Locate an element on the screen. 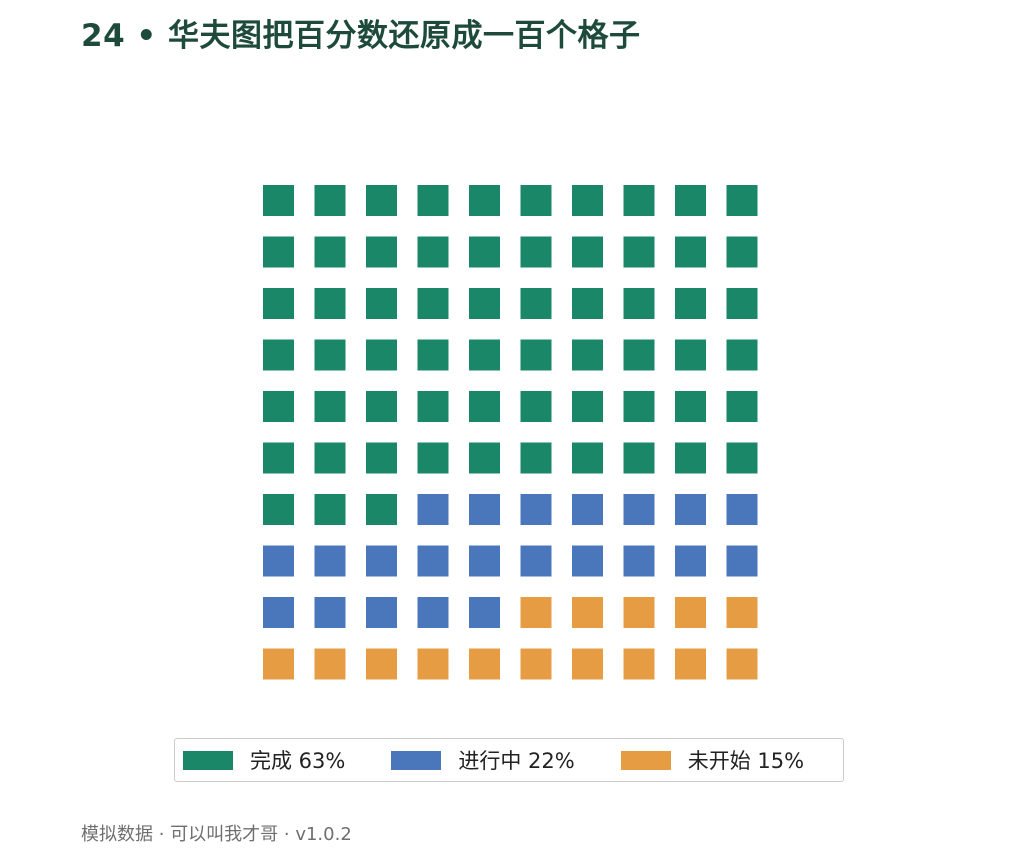 The image size is (1020, 850). legend-item-not-started: 未开始 15% is located at coordinates (712, 760).